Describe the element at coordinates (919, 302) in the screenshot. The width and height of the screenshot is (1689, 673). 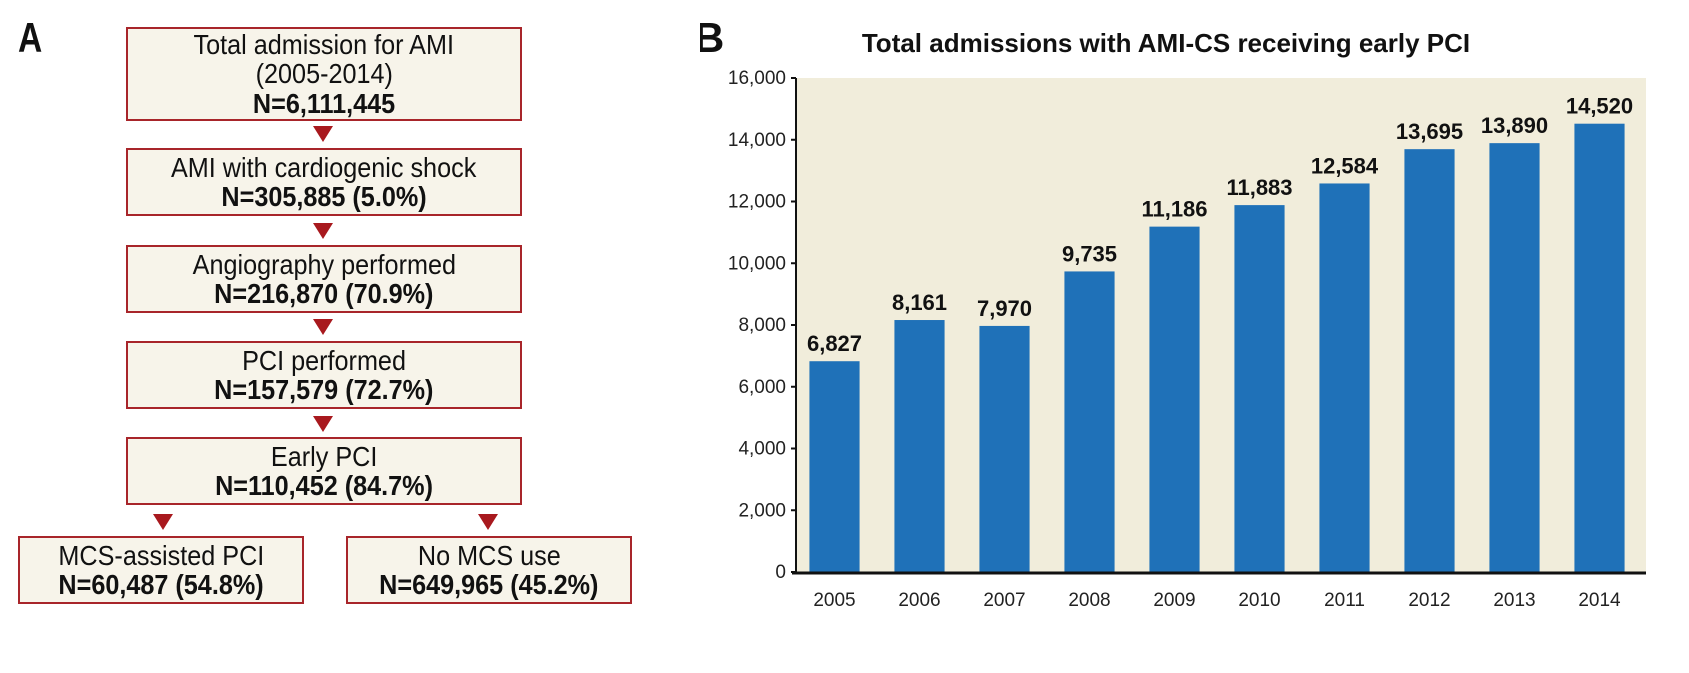
I see `value-label: 8,161` at that location.